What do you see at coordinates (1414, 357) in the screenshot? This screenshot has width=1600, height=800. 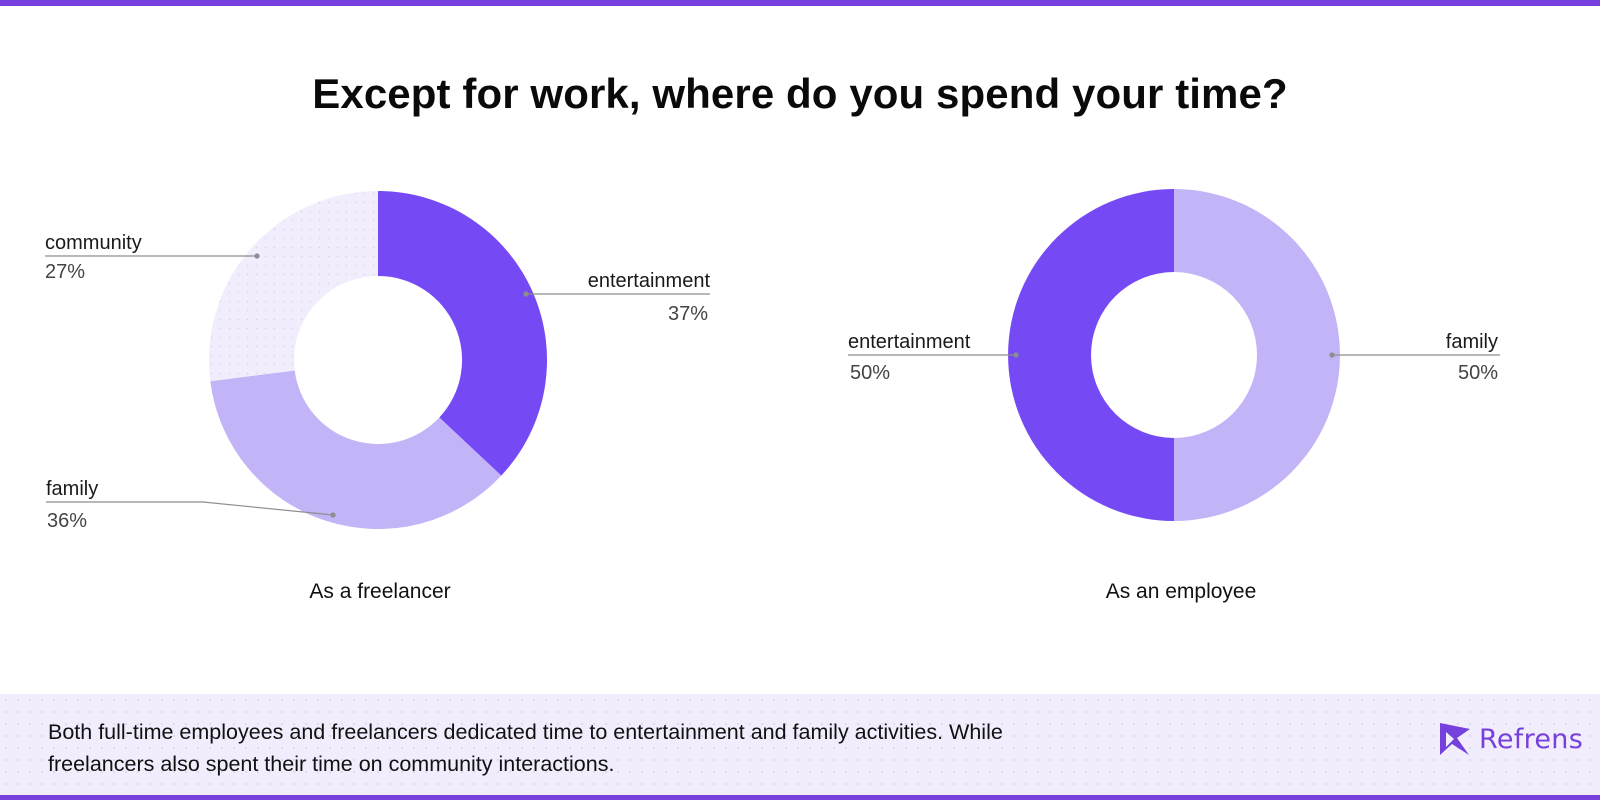 I see `employee-callout-family: family 50%` at bounding box center [1414, 357].